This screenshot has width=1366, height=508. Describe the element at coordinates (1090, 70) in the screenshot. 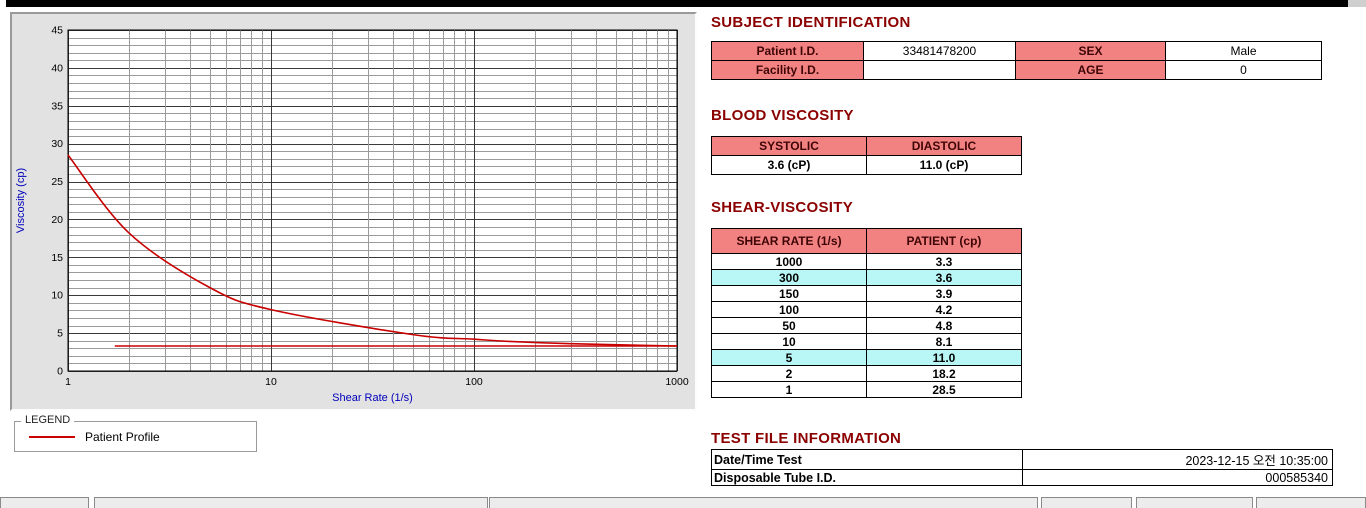

I see `age-label: AGE` at that location.